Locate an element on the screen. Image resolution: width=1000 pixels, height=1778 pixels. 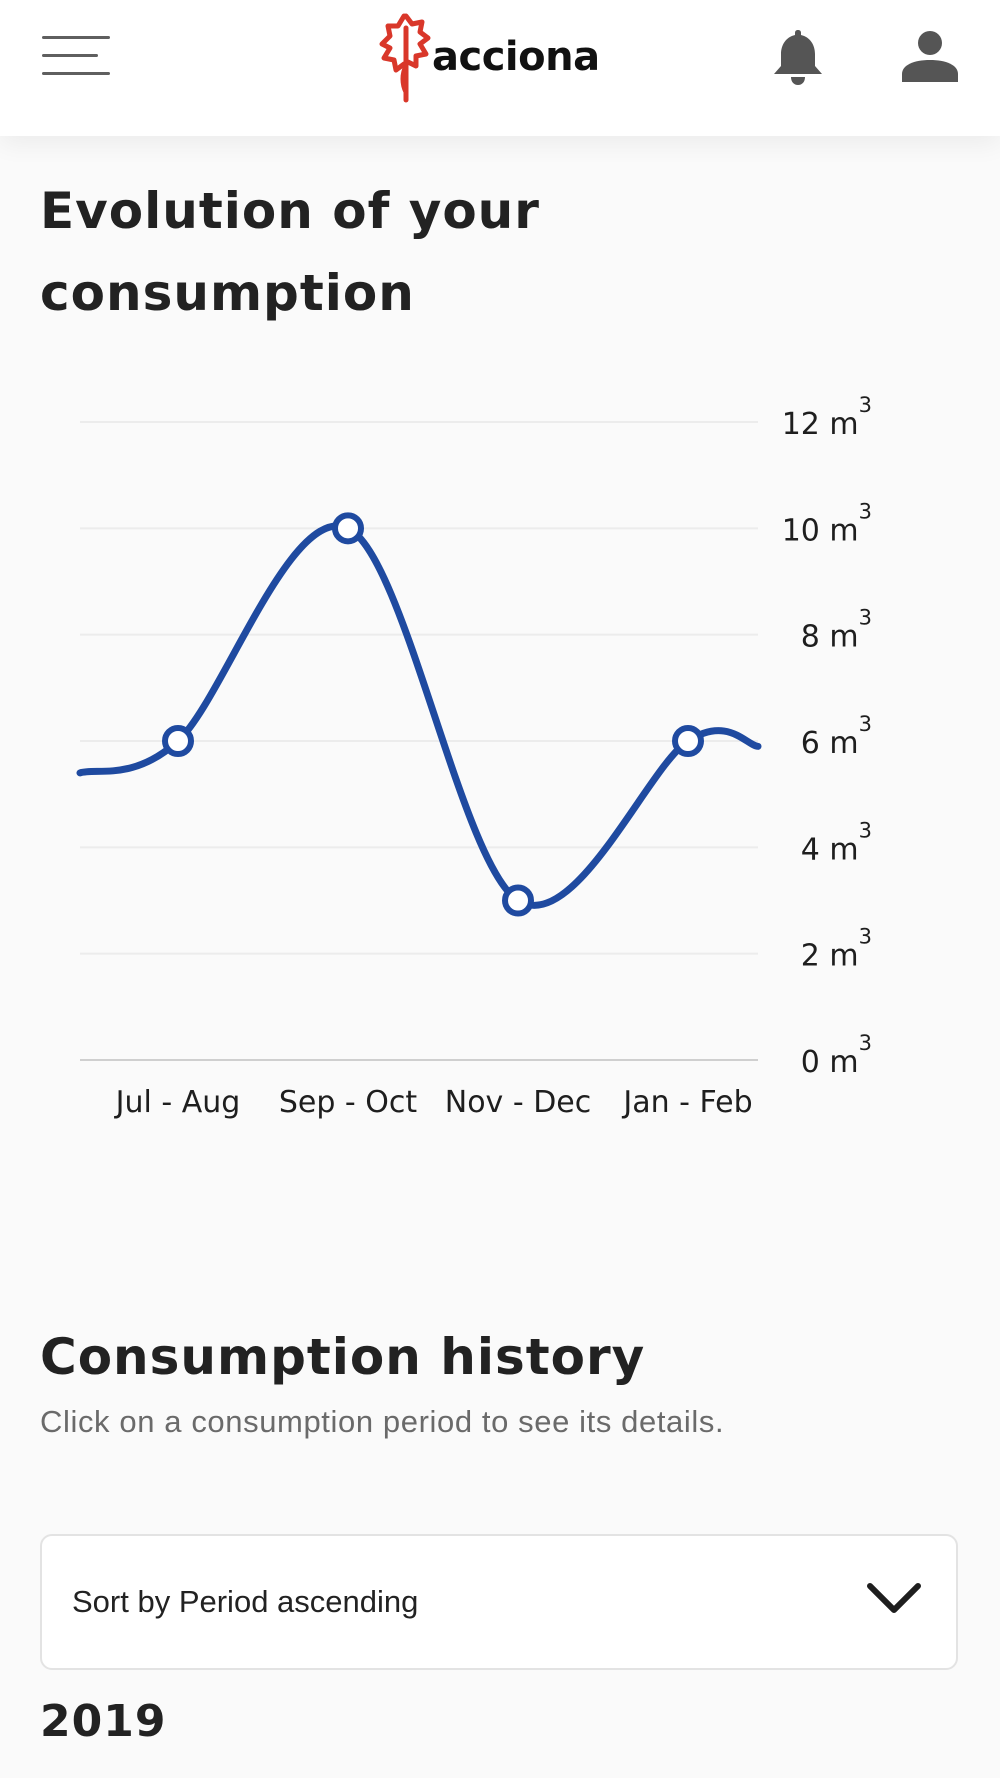
y-tick-label-2: 2 m3 is located at coordinates (836, 949).